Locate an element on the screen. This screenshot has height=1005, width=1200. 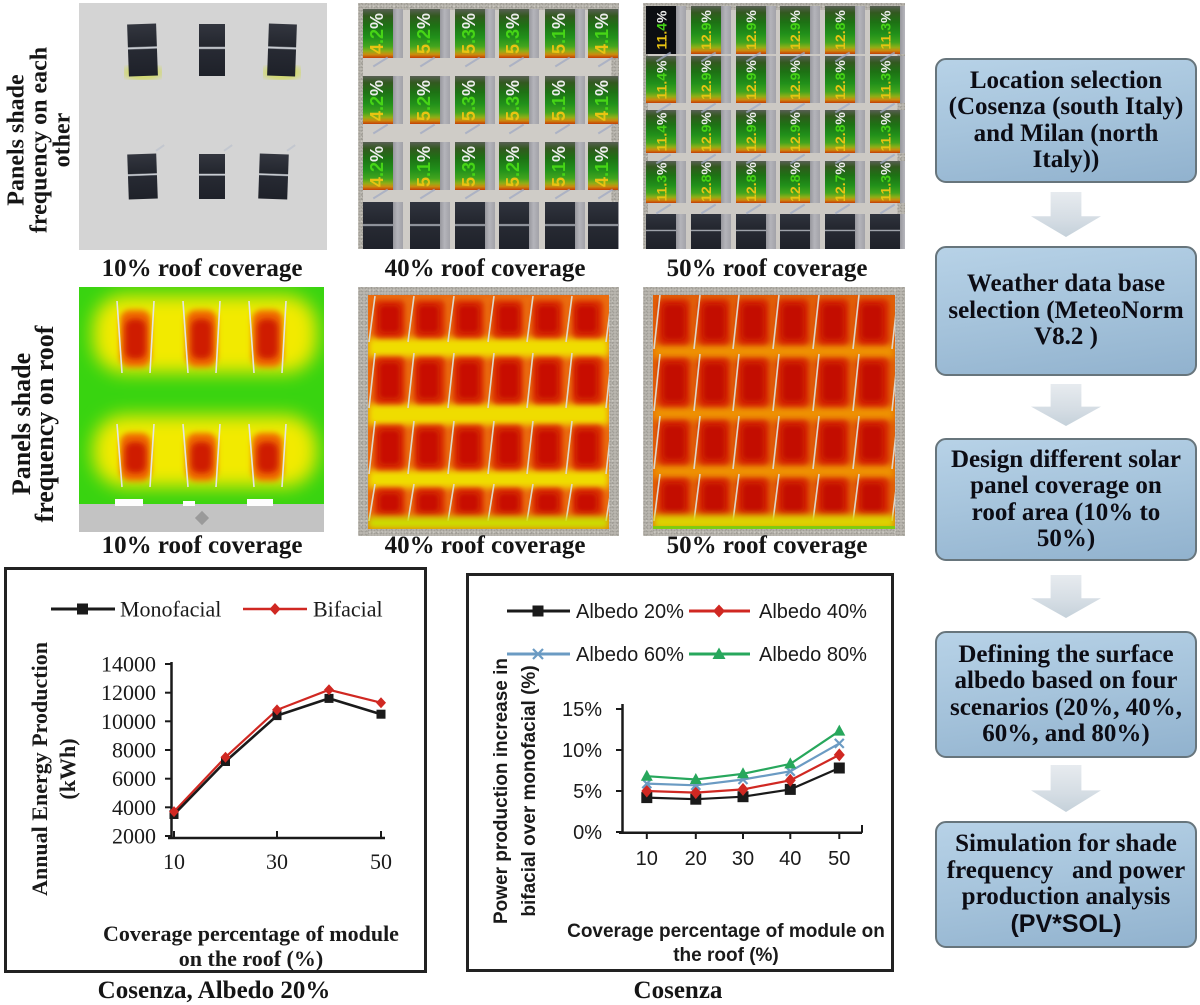
svg-text: 40 is located at coordinates (790, 859).